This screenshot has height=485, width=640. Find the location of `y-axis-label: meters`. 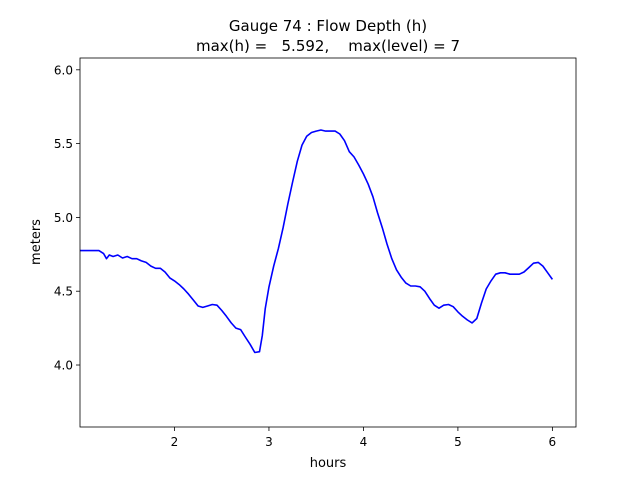

y-axis-label: meters is located at coordinates (36, 242).